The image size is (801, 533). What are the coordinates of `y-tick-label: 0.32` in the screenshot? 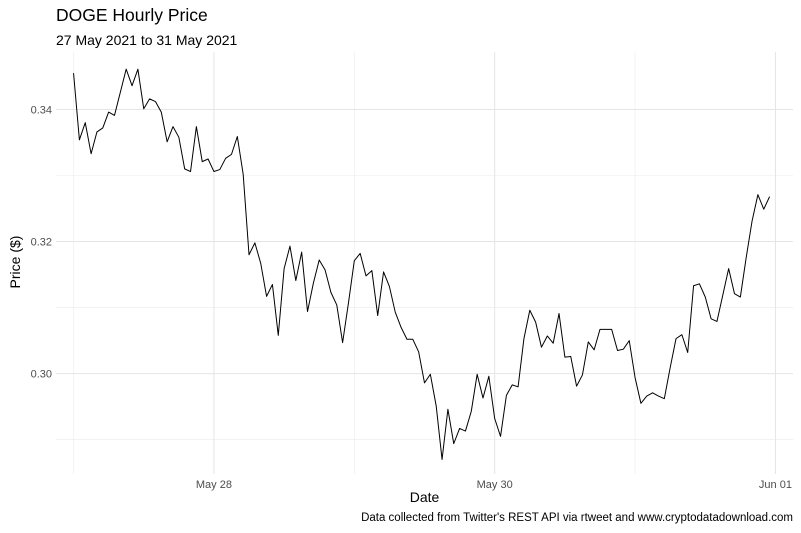 It's located at (41, 243).